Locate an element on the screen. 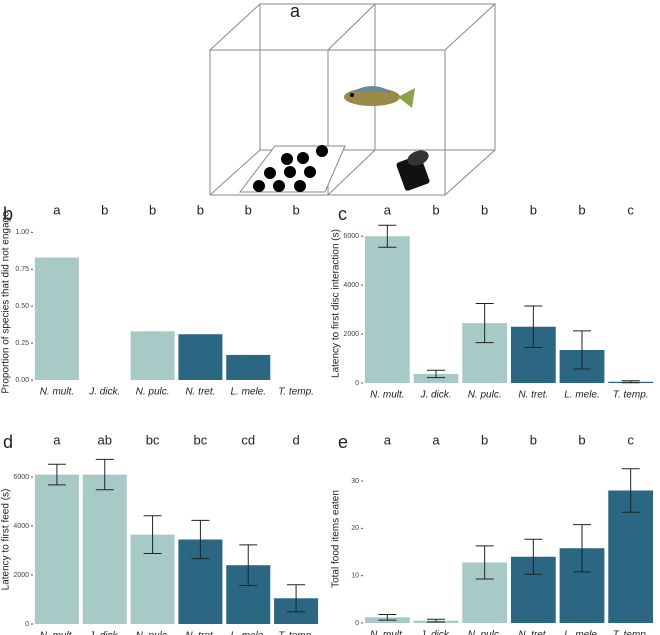 Image resolution: width=660 pixels, height=635 pixels. significance-letter: d is located at coordinates (295, 439).